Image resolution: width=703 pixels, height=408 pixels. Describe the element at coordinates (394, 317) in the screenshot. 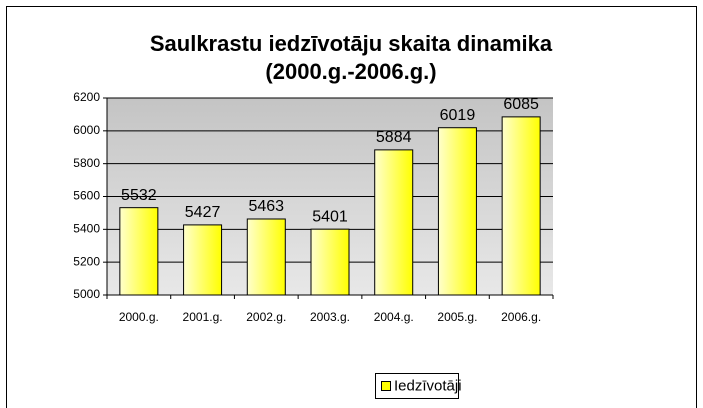

I see `x-tick-label: 2004.g.` at that location.